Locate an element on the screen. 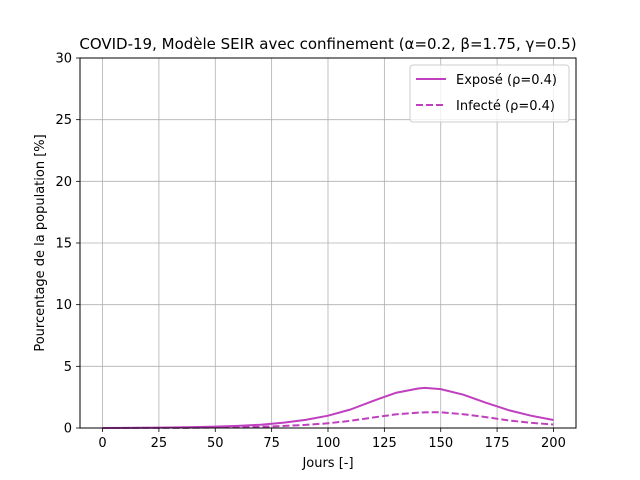 This screenshot has height=480, width=640. y-tick-label: 5 is located at coordinates (68, 367).